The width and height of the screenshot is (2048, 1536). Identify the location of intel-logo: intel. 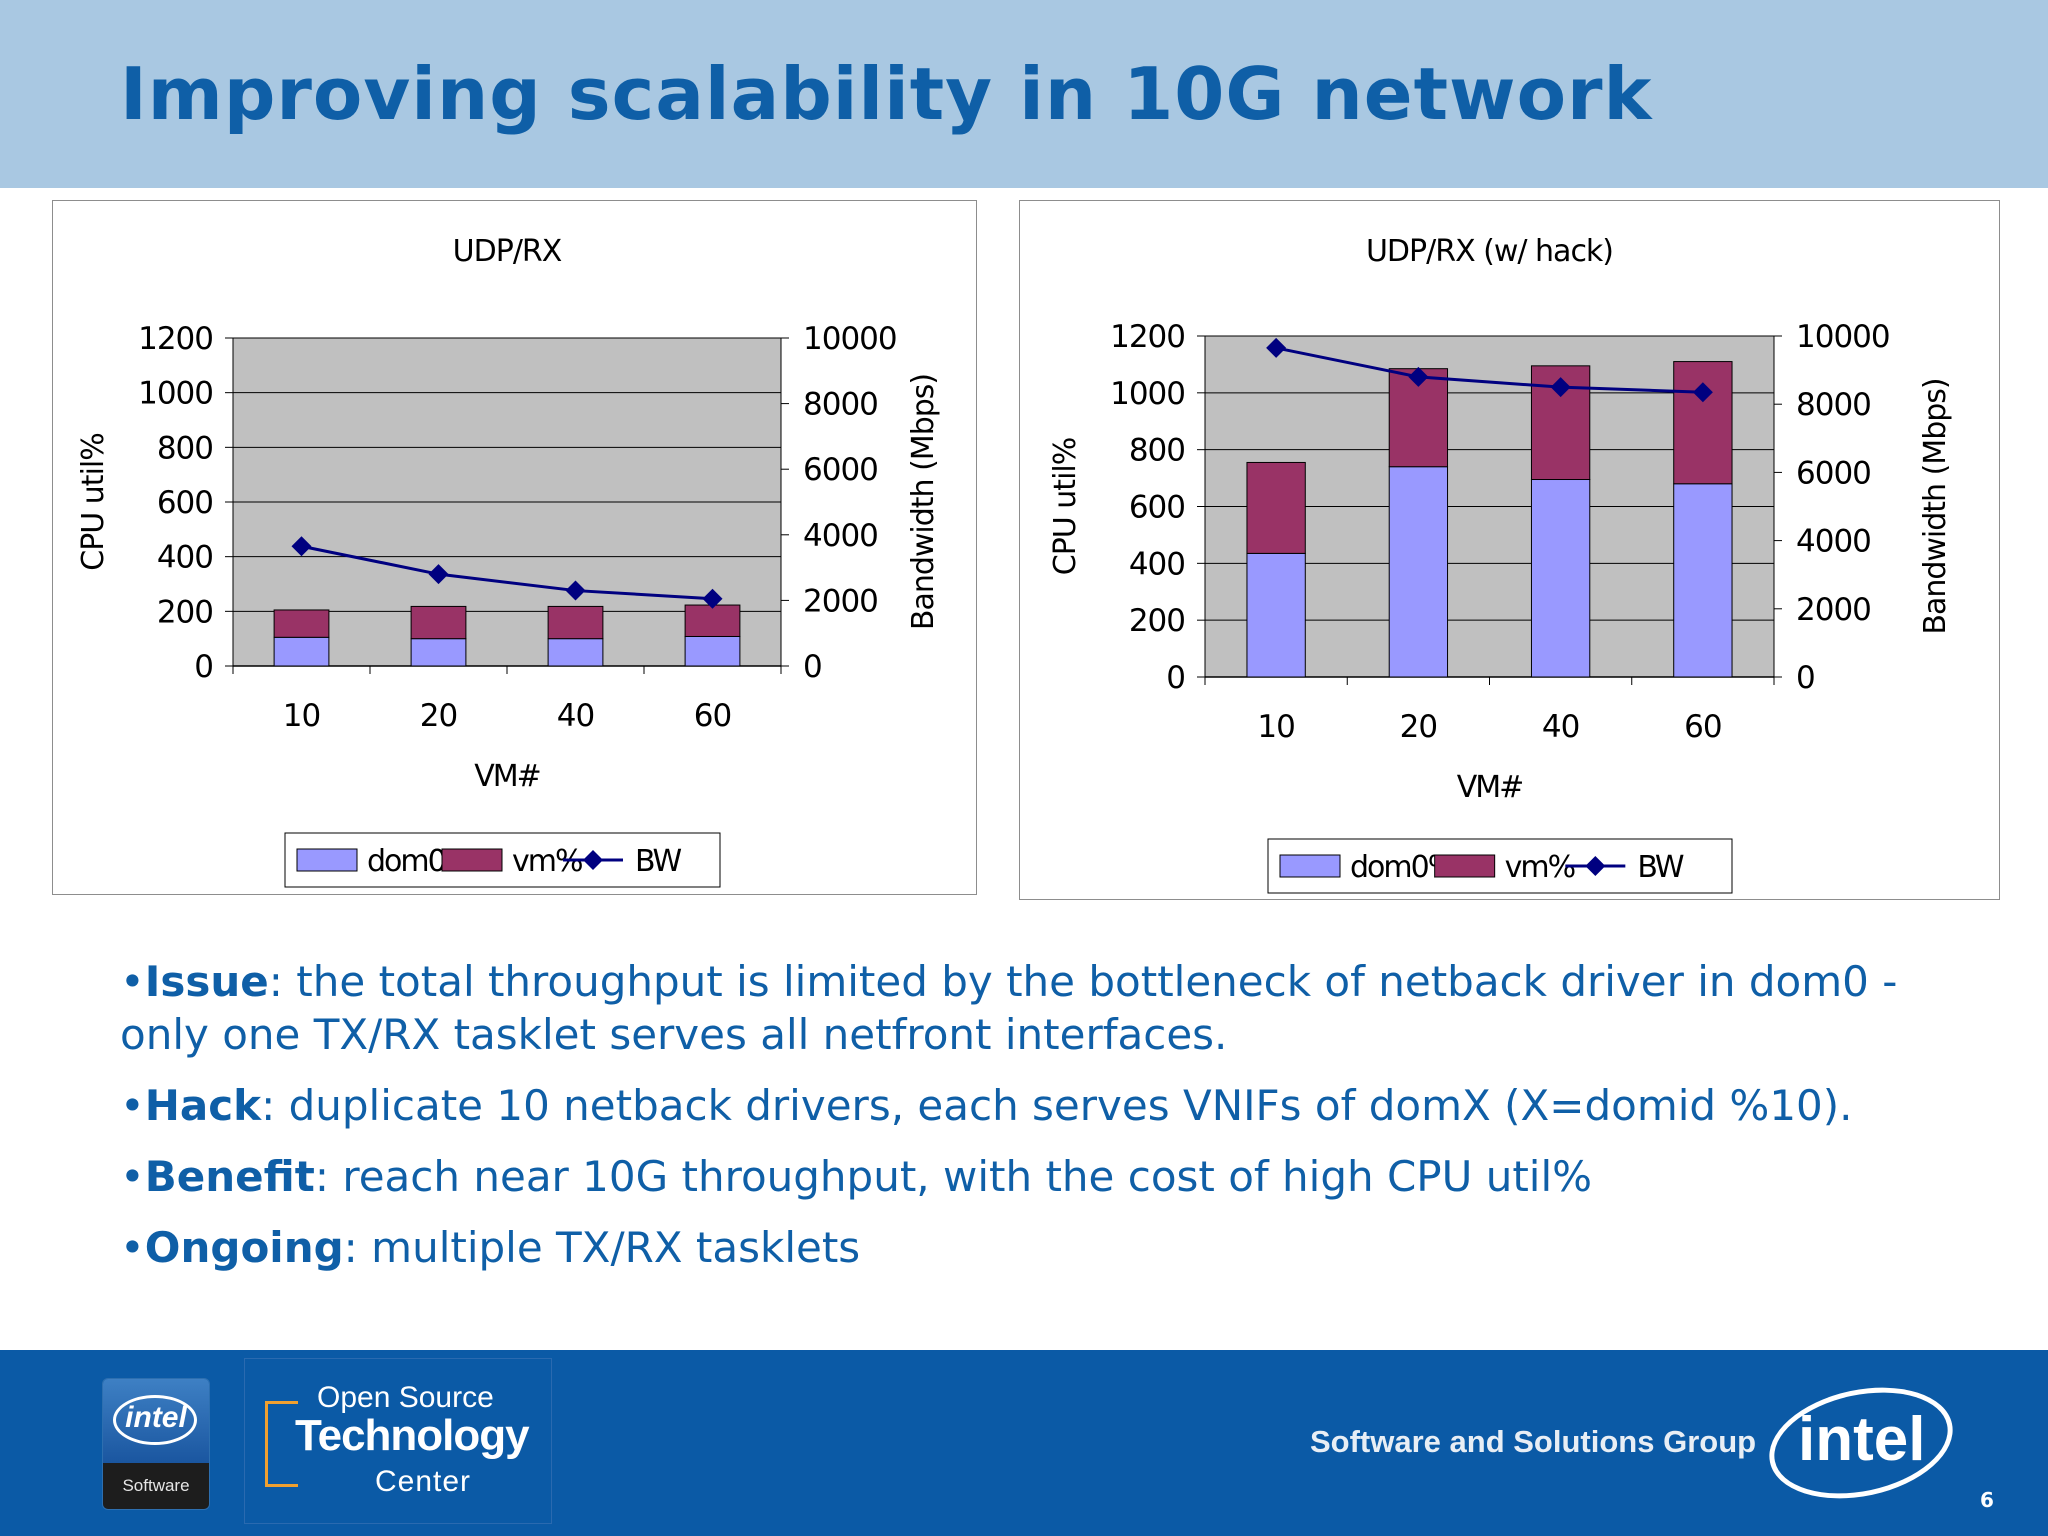
(1861, 1443).